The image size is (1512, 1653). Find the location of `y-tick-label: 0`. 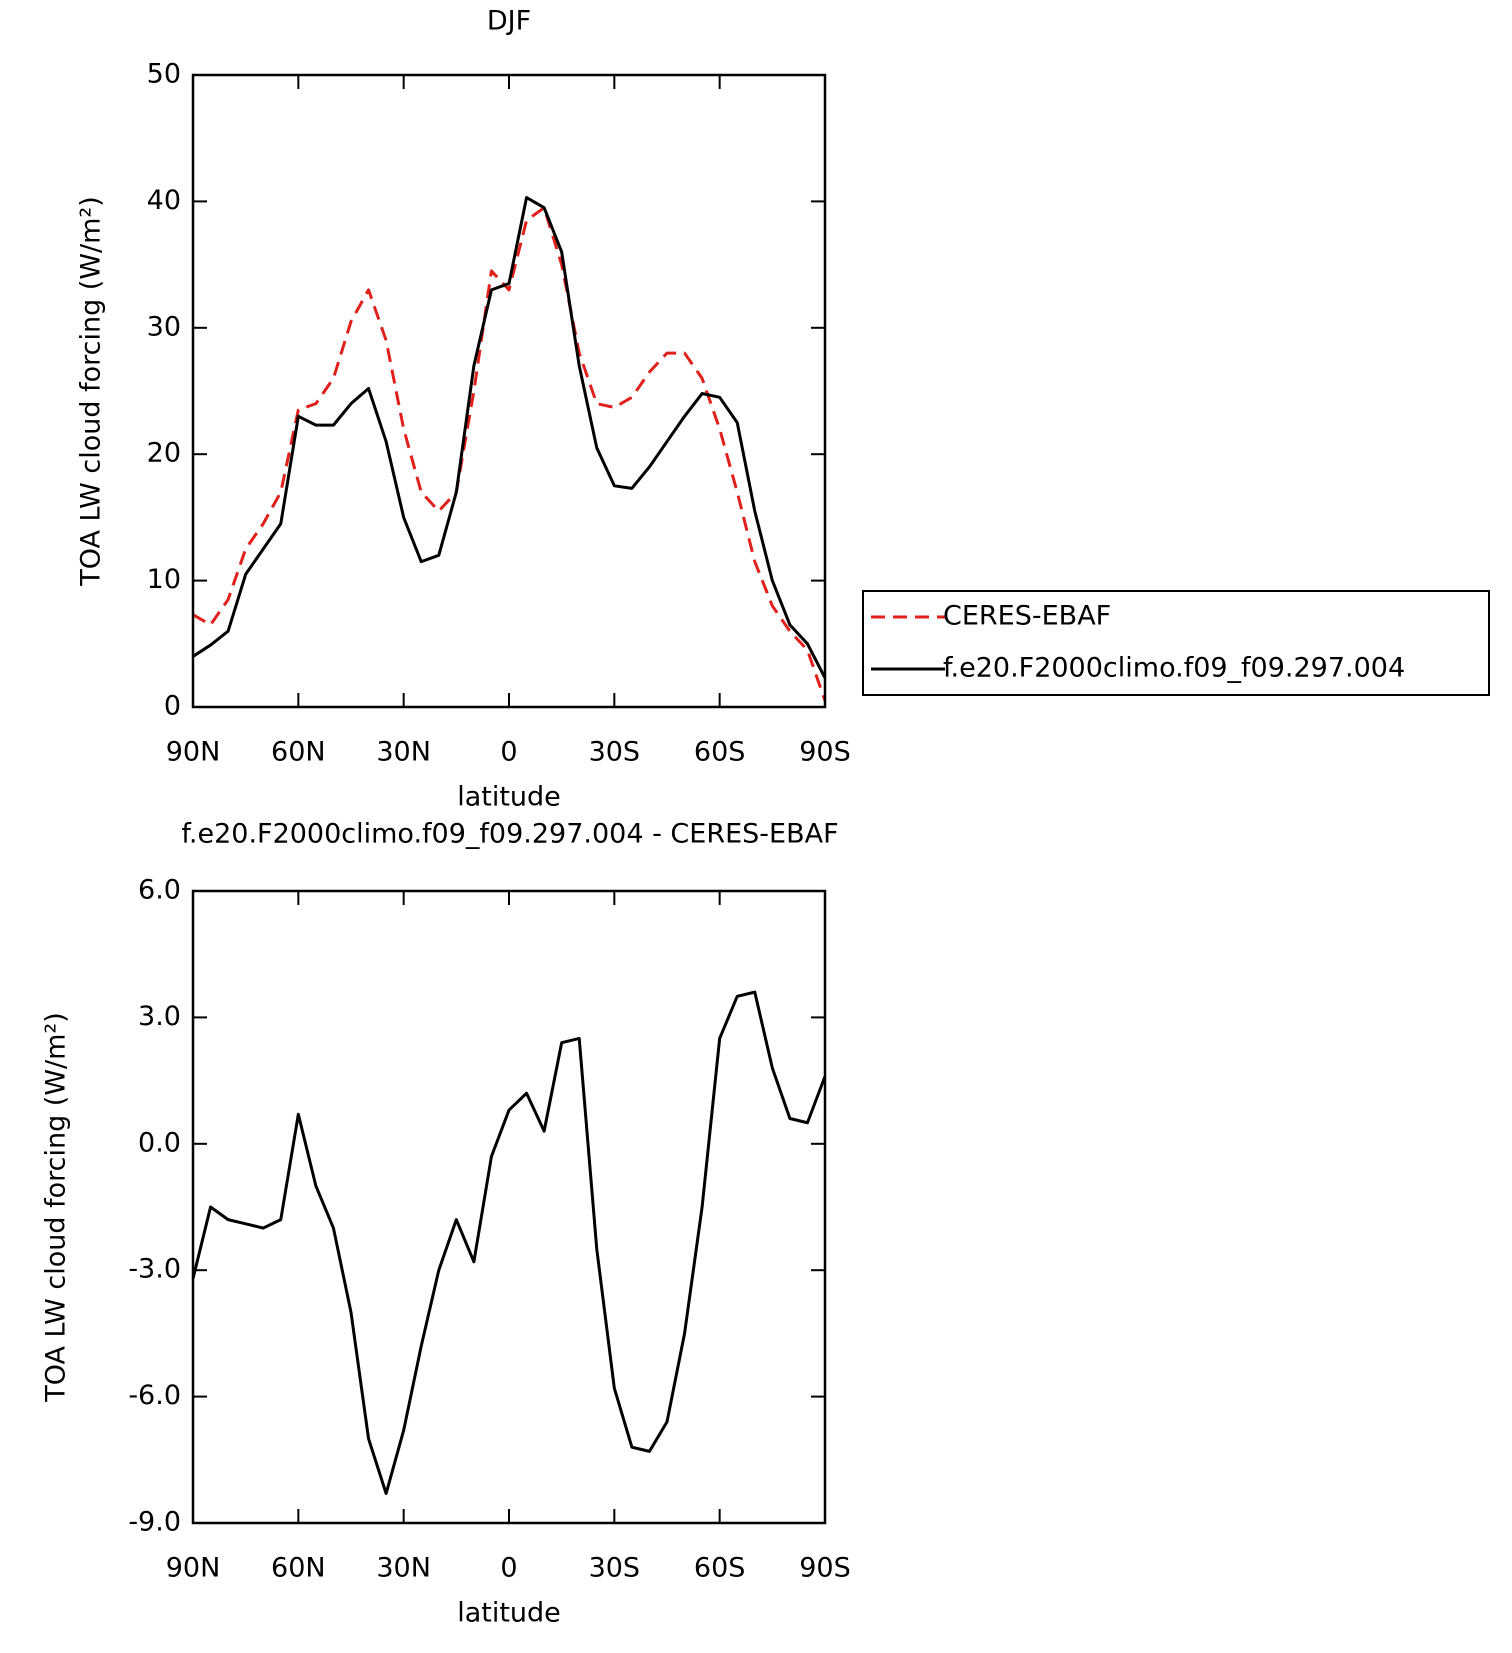

y-tick-label: 0 is located at coordinates (172, 706).